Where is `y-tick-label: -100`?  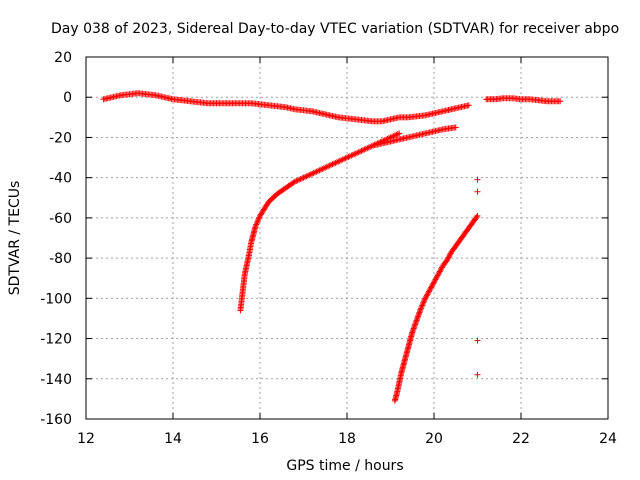
y-tick-label: -100 is located at coordinates (56, 299).